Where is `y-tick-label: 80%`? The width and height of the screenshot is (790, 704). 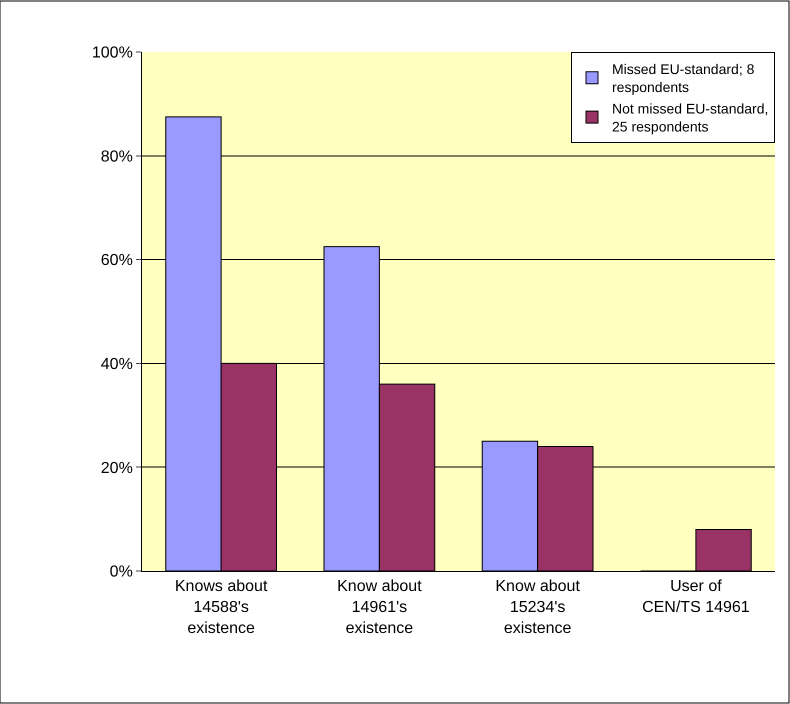 y-tick-label: 80% is located at coordinates (116, 157).